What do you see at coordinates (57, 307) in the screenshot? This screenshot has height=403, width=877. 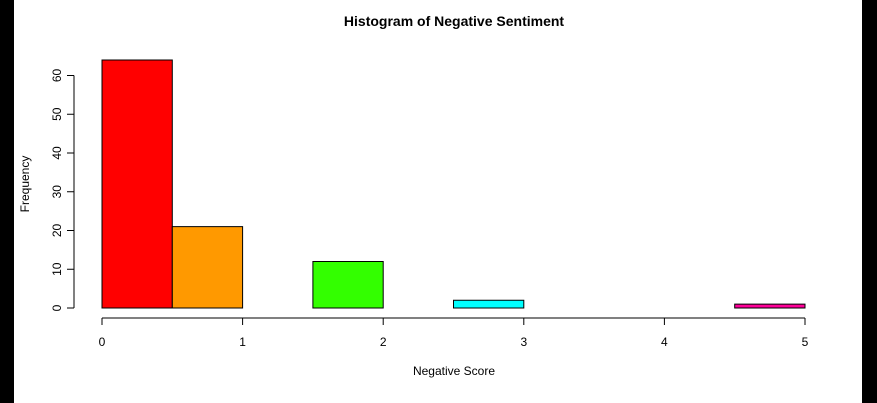 I see `y-tick-label: 0` at bounding box center [57, 307].